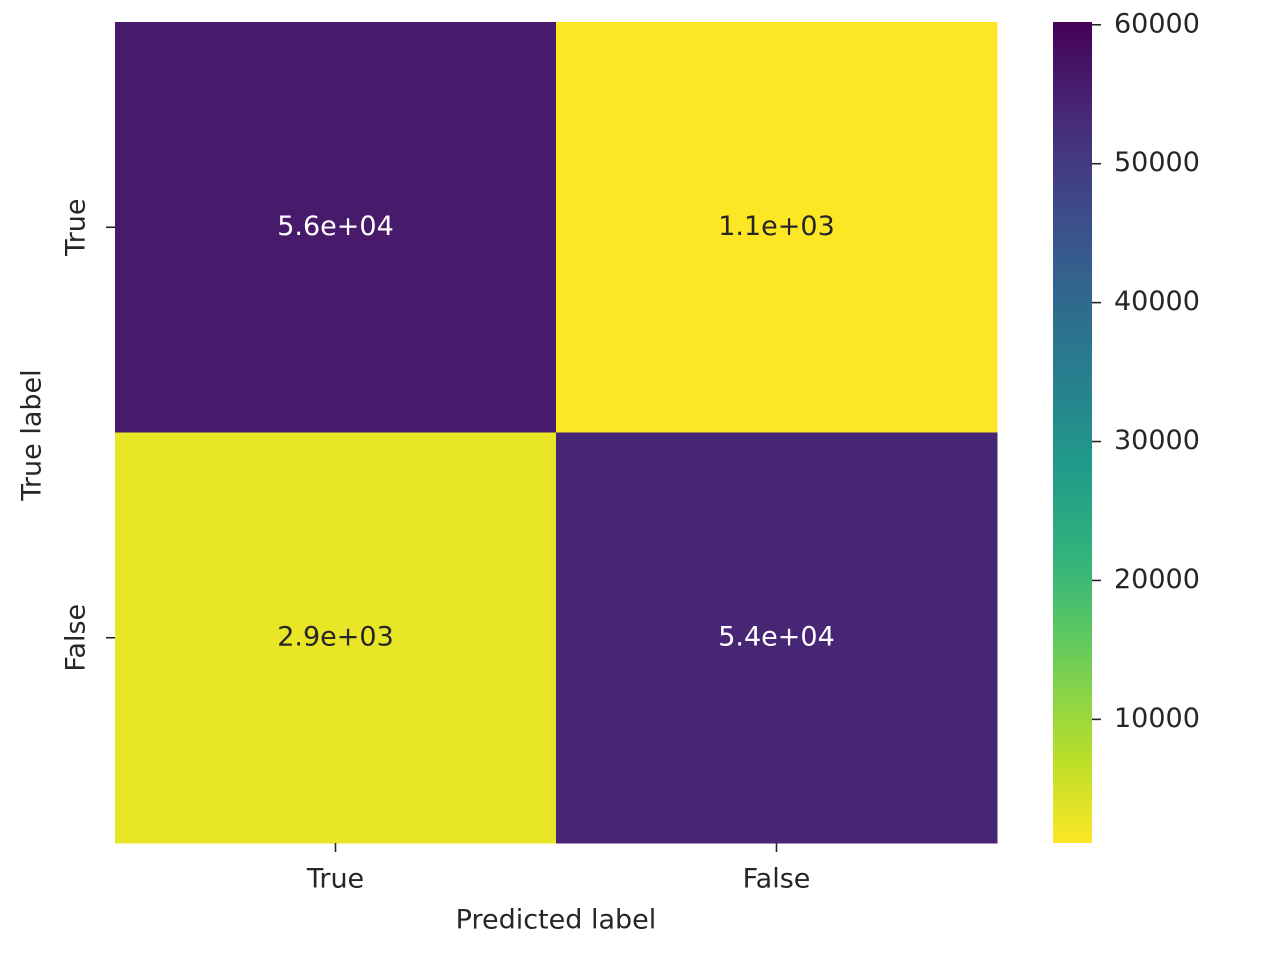 The height and width of the screenshot is (960, 1280). I want to click on colorbar-tick-label: 20000, so click(1157, 579).